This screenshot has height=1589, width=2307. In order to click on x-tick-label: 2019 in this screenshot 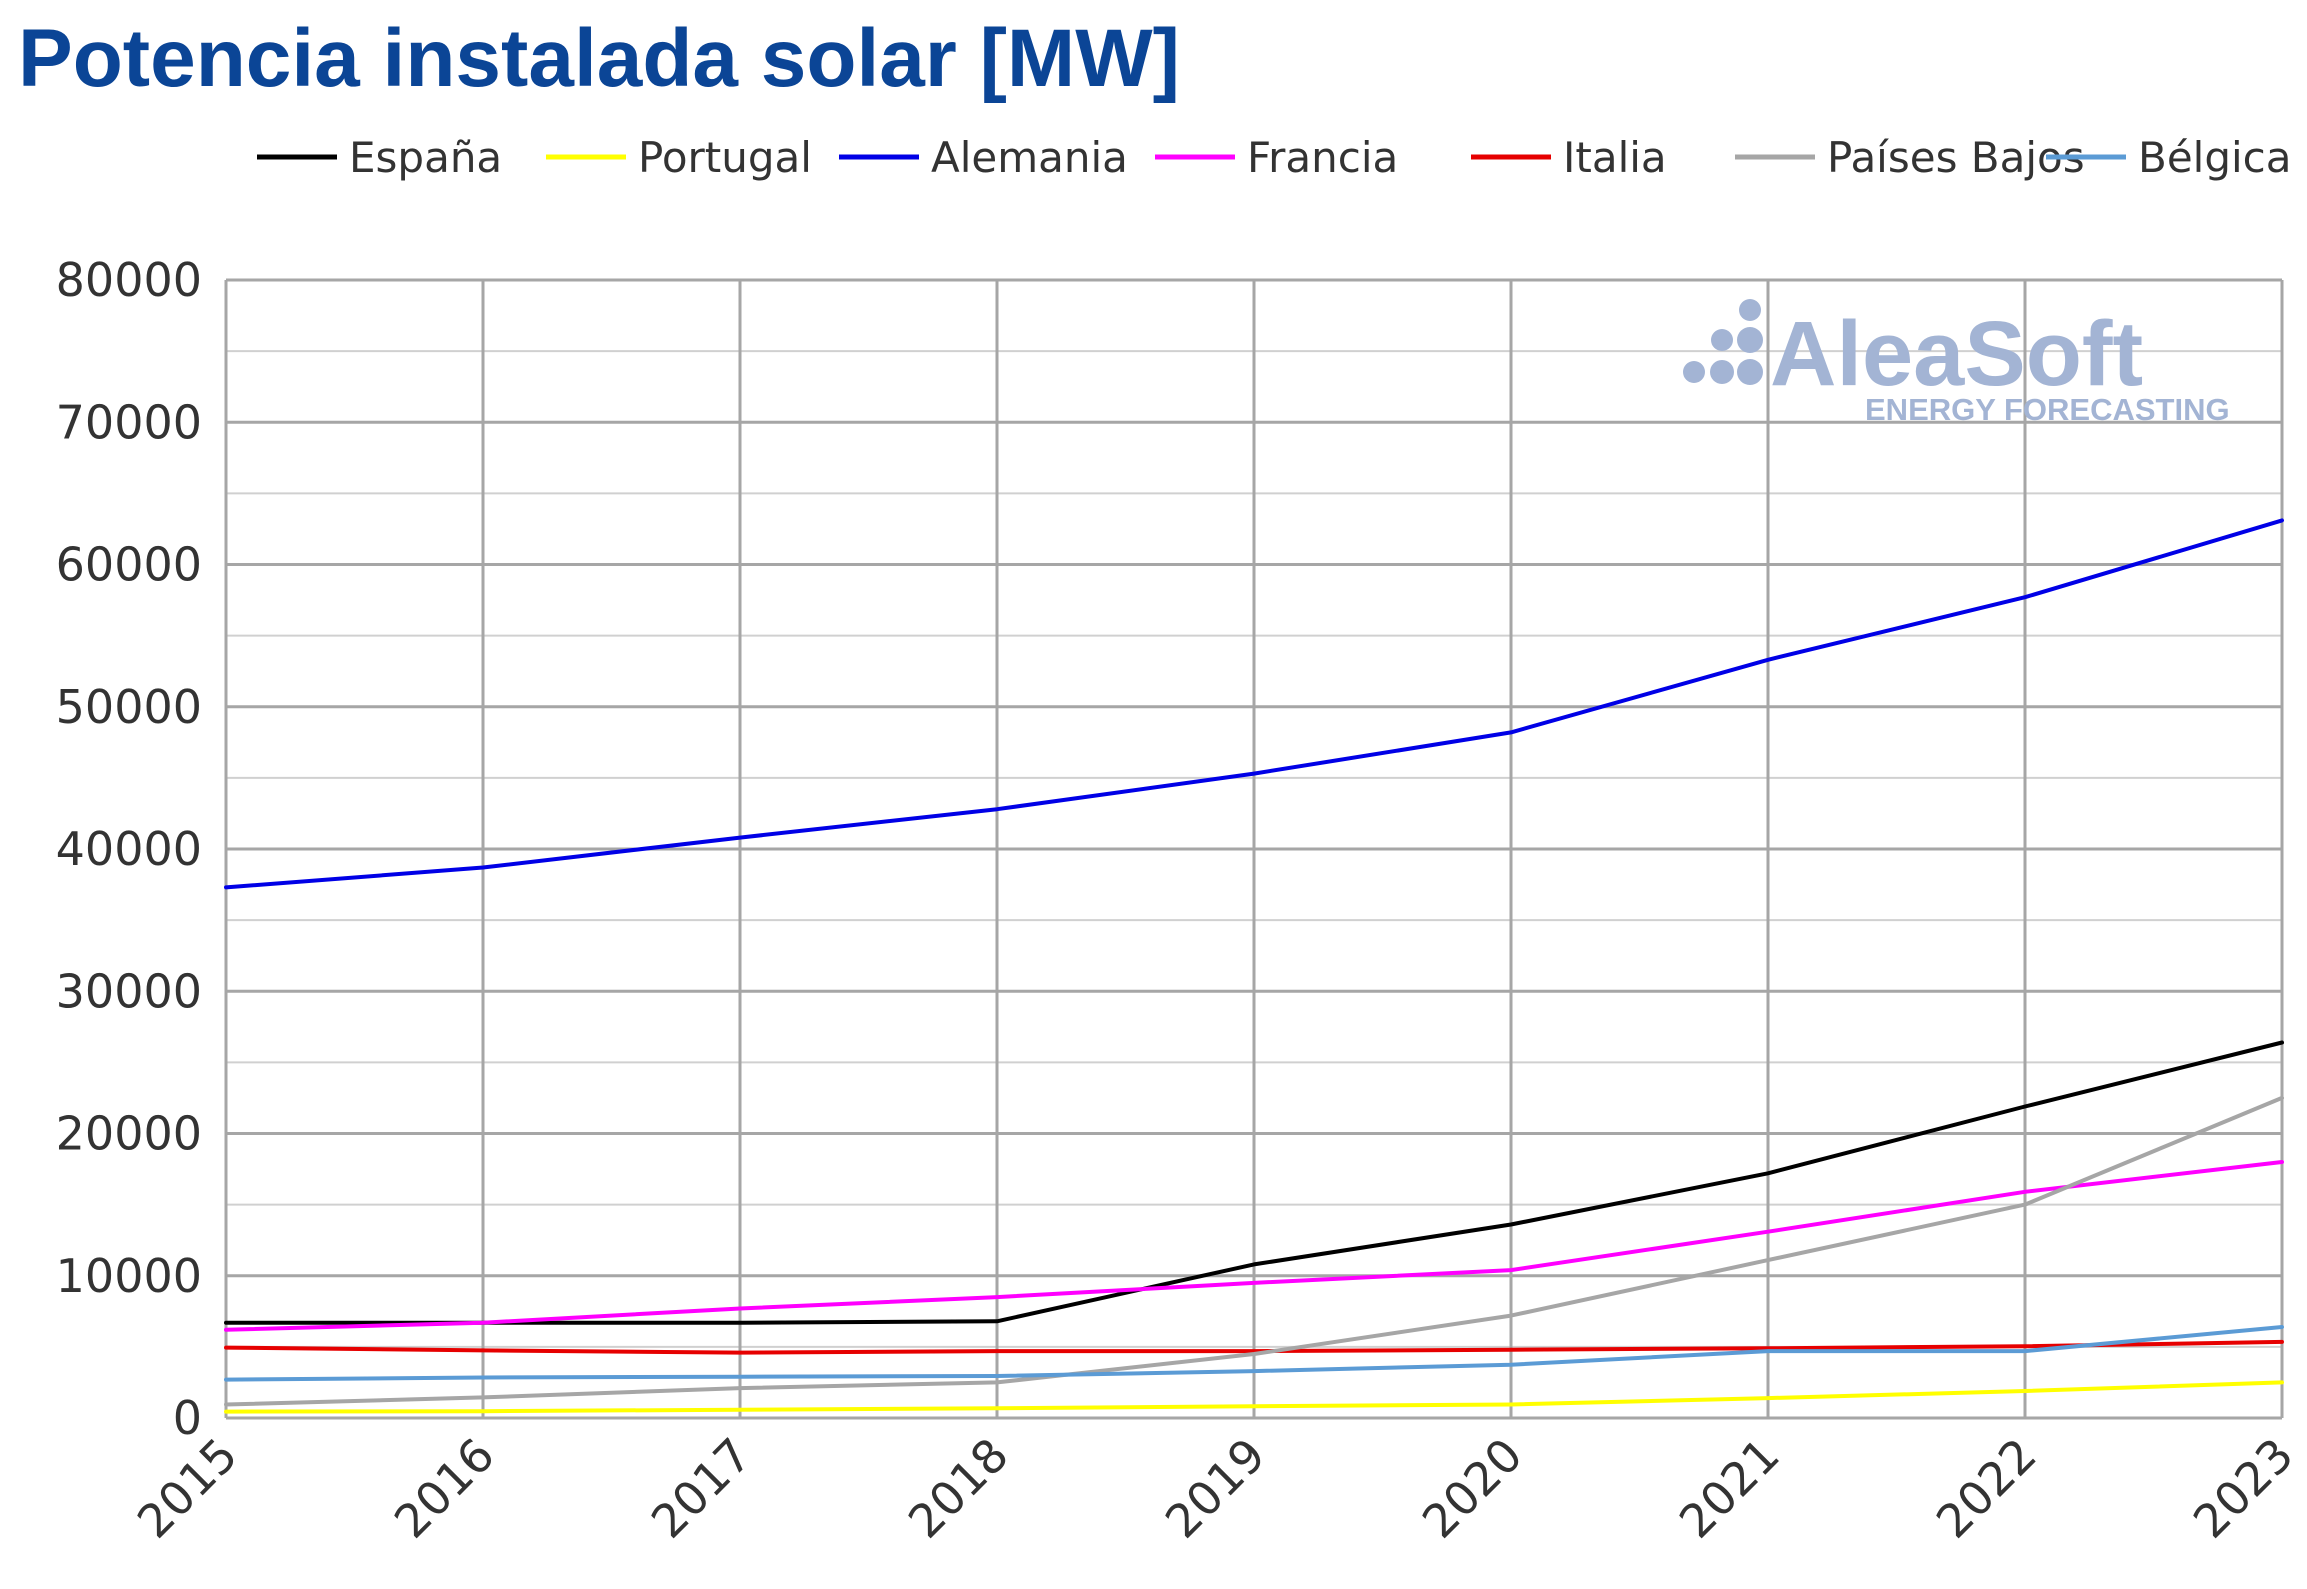, I will do `click(1215, 1488)`.